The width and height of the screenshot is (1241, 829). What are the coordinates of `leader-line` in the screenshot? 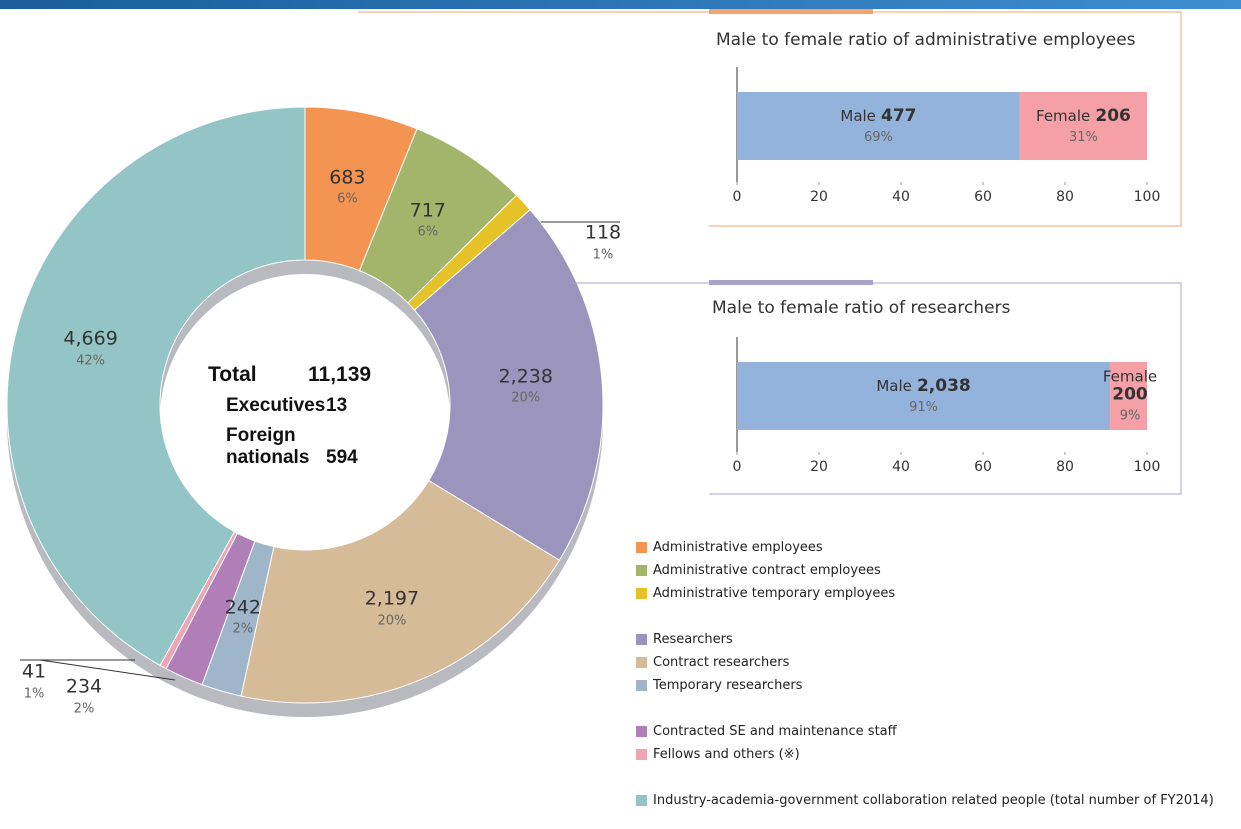 It's located at (107, 670).